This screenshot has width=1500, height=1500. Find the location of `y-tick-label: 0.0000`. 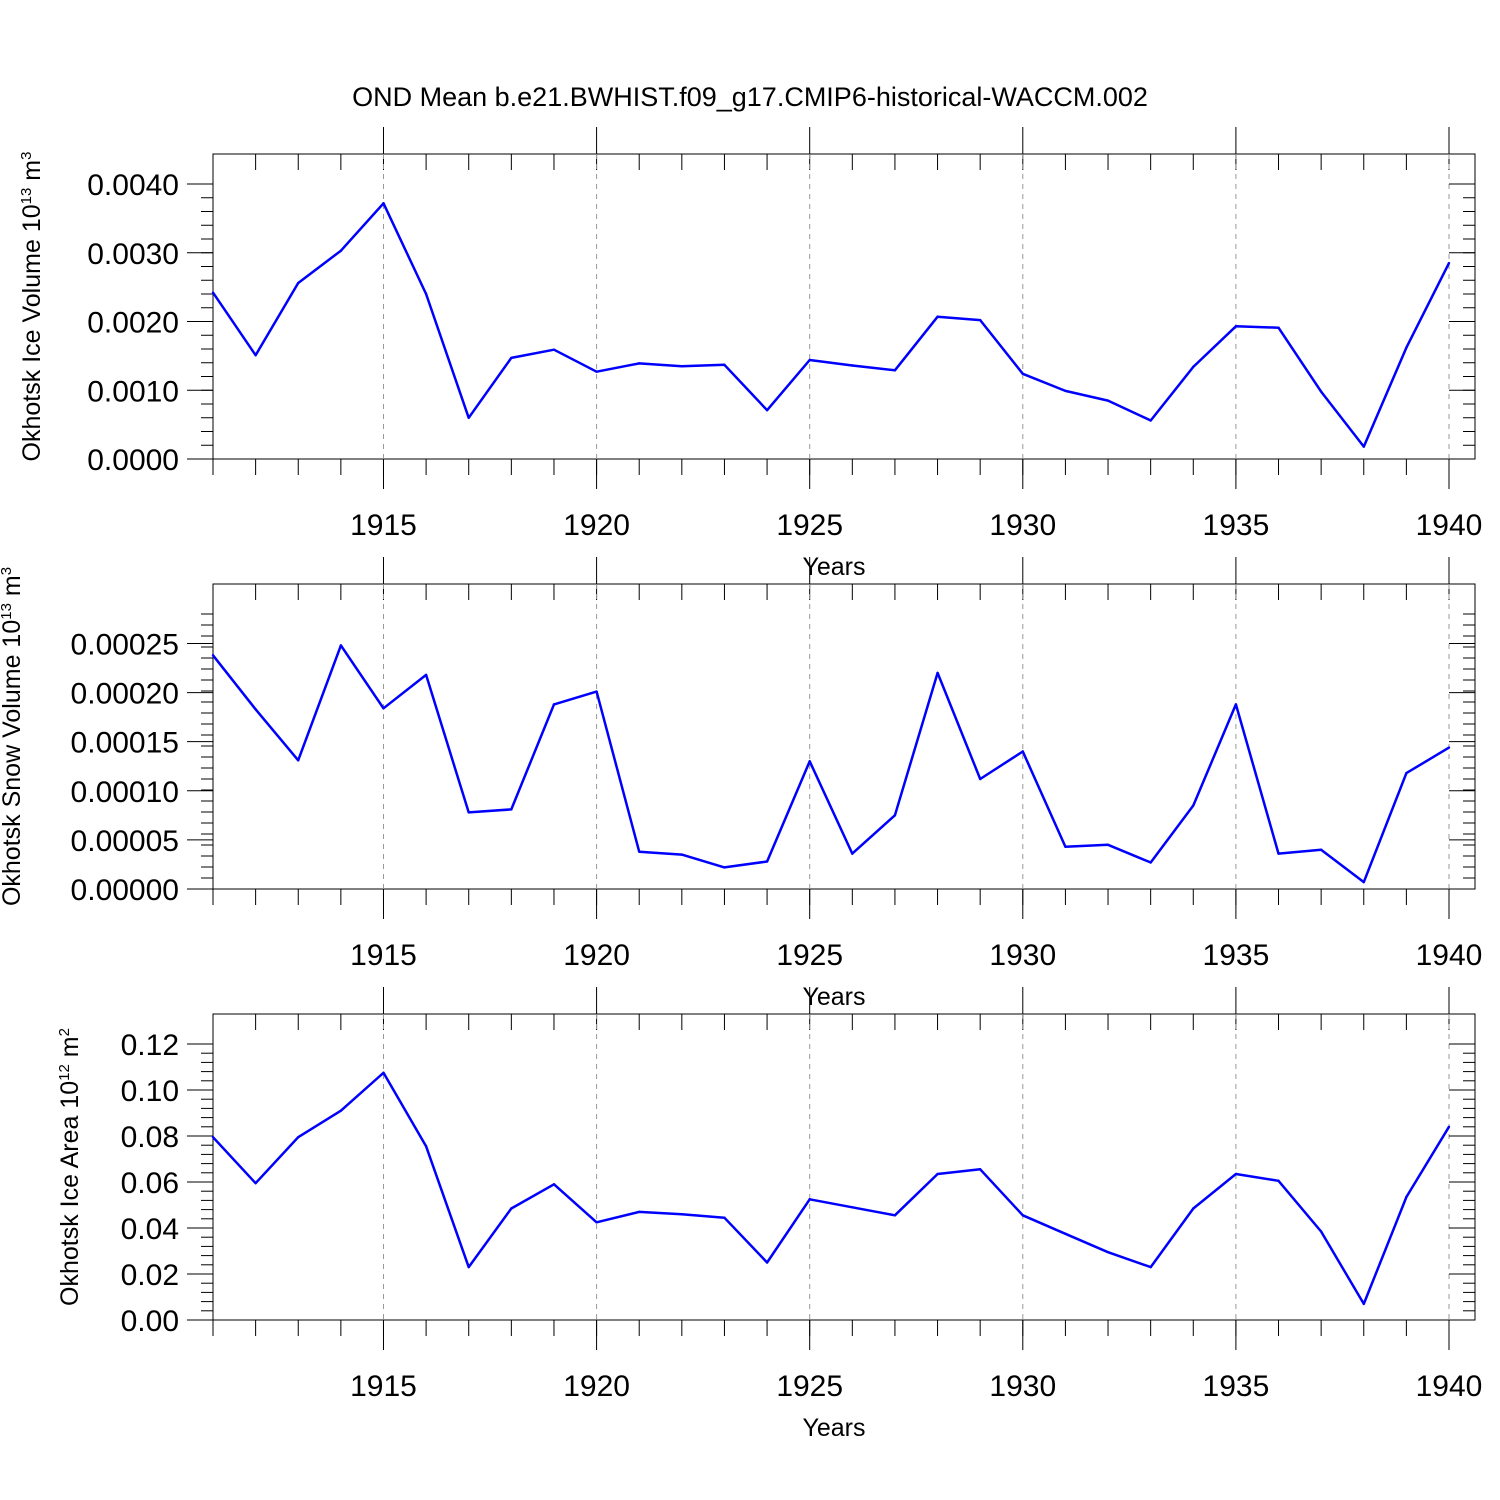

y-tick-label: 0.0000 is located at coordinates (133, 460).